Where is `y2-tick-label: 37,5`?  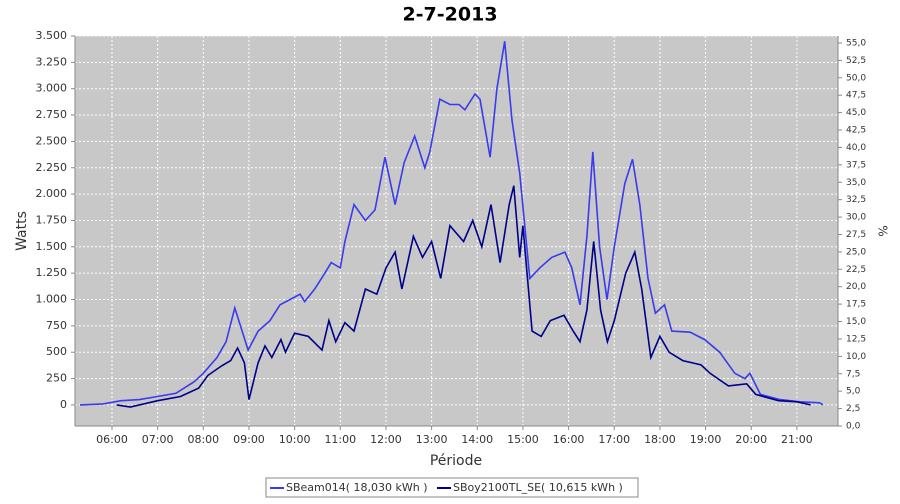 y2-tick-label: 37,5 is located at coordinates (856, 165).